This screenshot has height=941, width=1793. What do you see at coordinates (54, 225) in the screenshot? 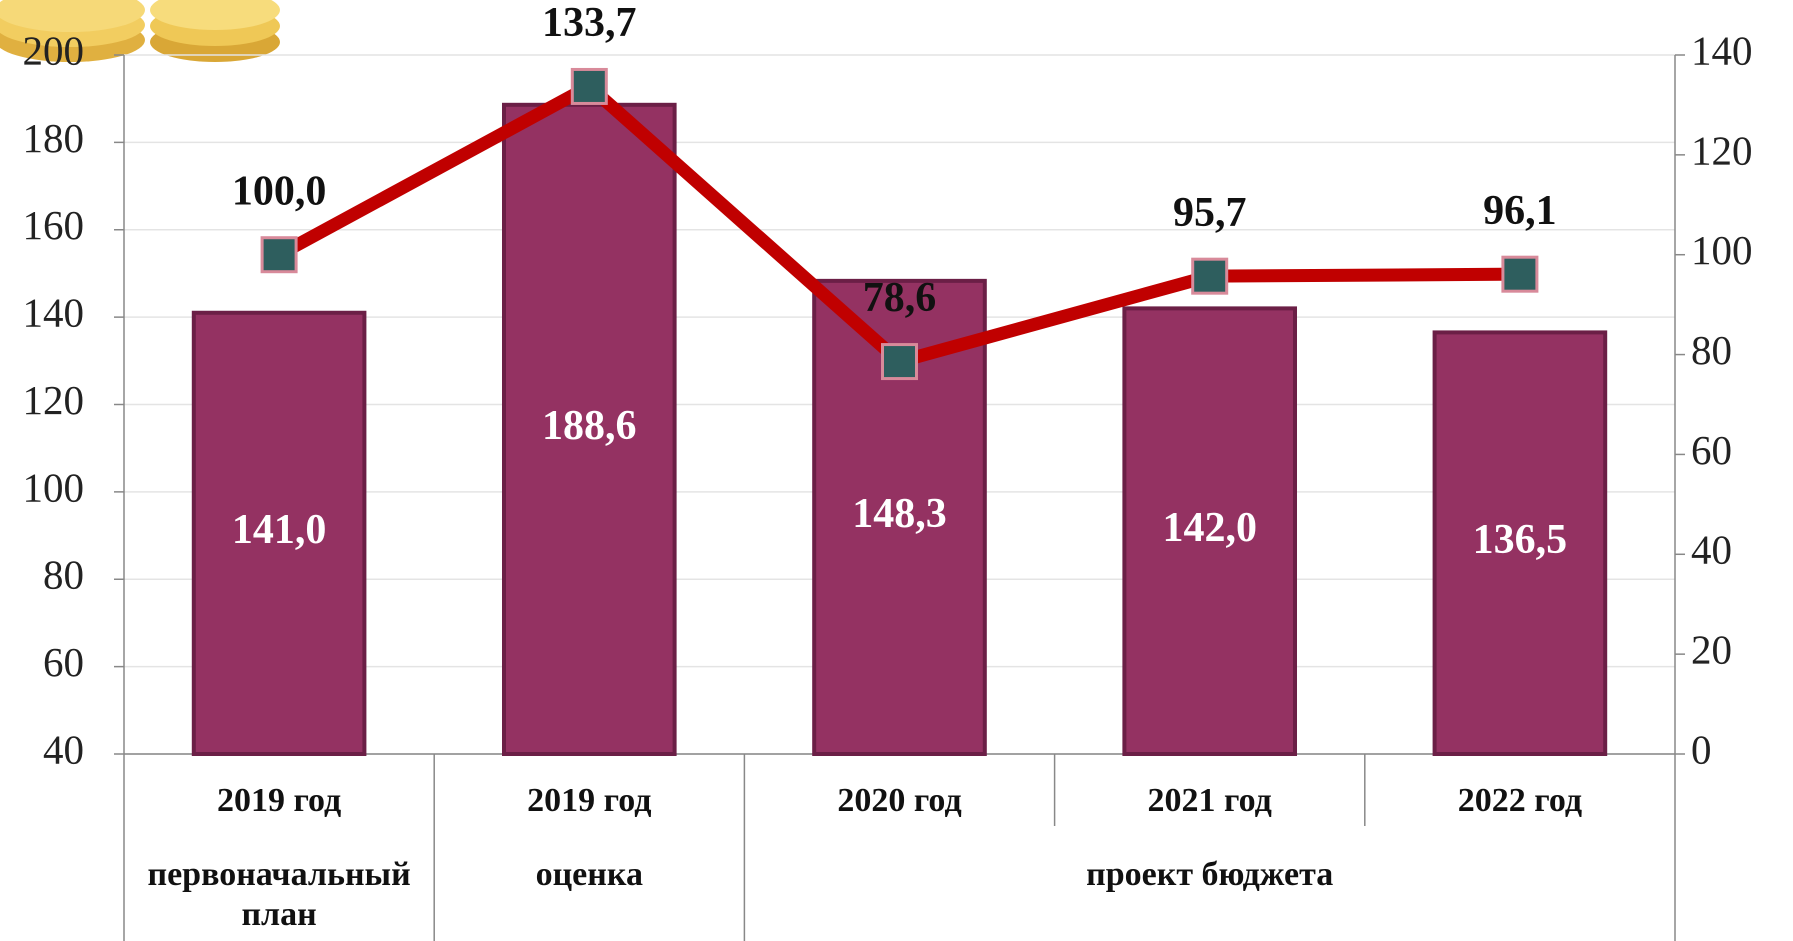
I see `y-tick-label: 160` at bounding box center [54, 225].